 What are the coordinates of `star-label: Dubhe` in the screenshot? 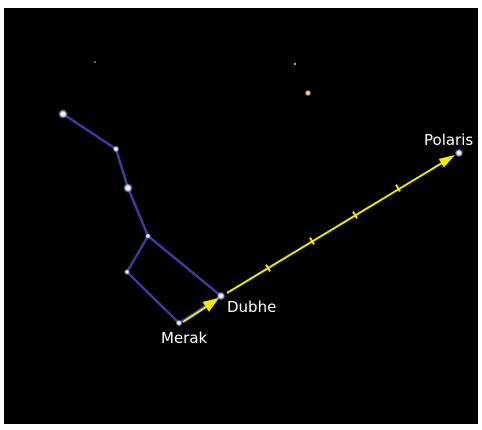 It's located at (251, 307).